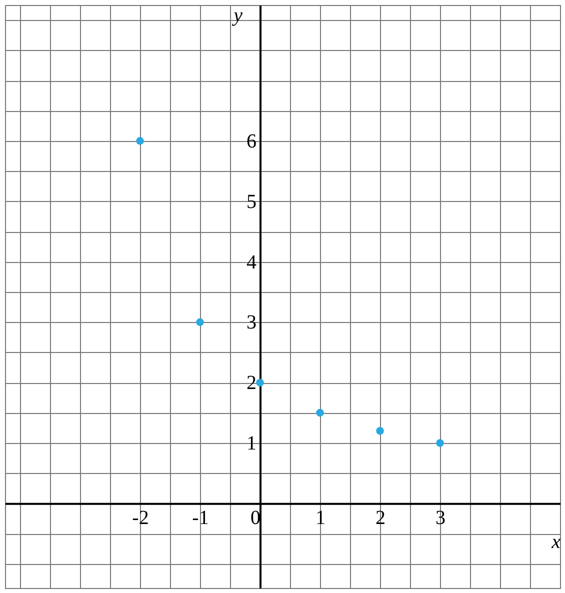  Describe the element at coordinates (140, 517) in the screenshot. I see `x-tick-label: -2` at that location.